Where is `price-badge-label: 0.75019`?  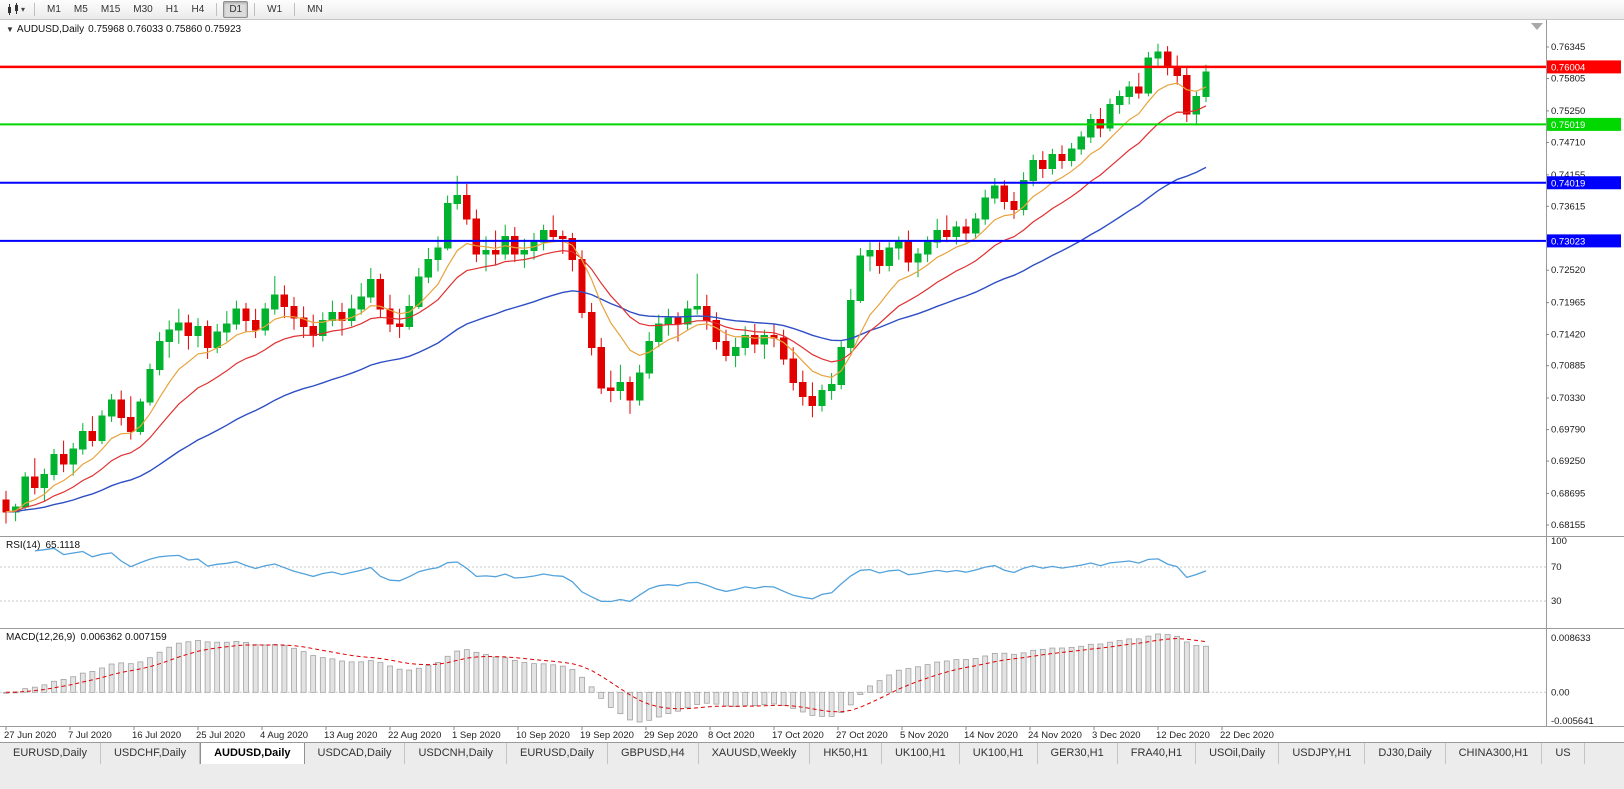 price-badge-label: 0.75019 is located at coordinates (1568, 125).